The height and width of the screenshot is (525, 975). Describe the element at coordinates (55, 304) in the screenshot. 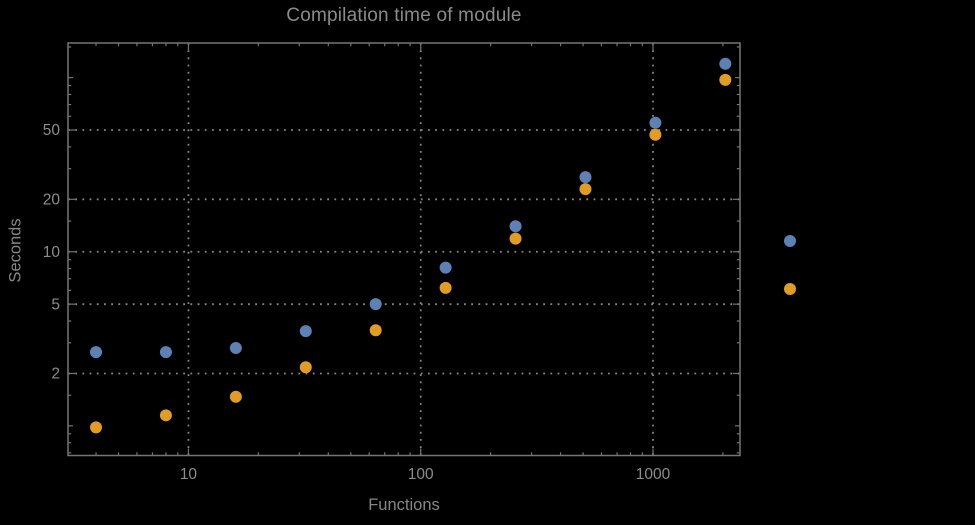

I see `y-tick-label: 5` at that location.